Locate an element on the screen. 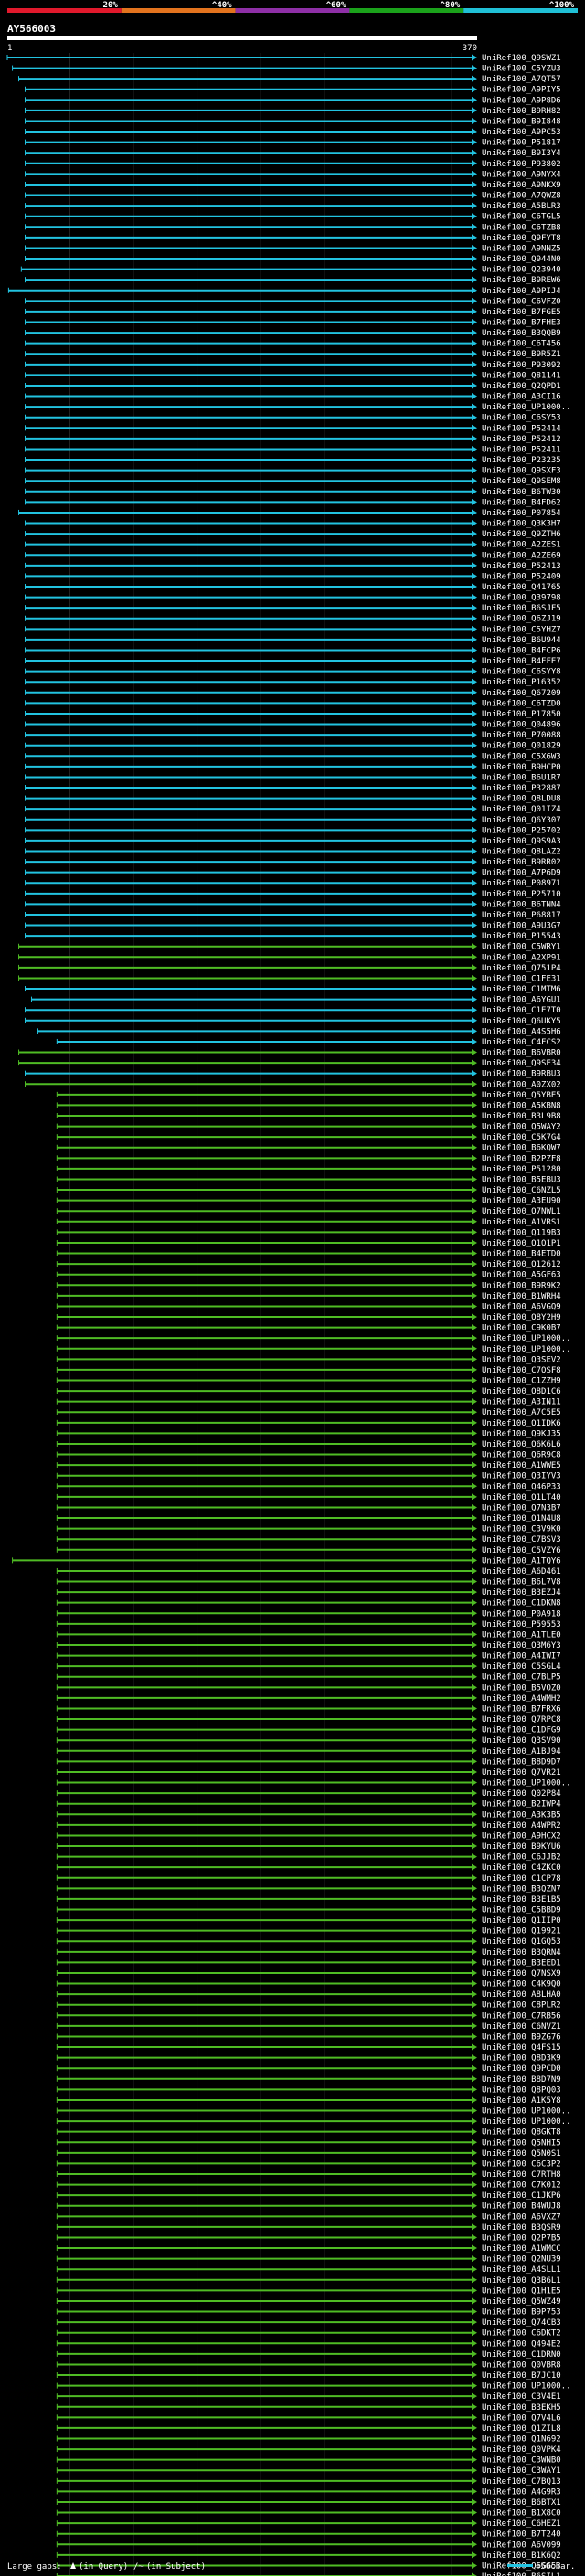  hit-row: UniRef100_P25710 is located at coordinates (293, 894).